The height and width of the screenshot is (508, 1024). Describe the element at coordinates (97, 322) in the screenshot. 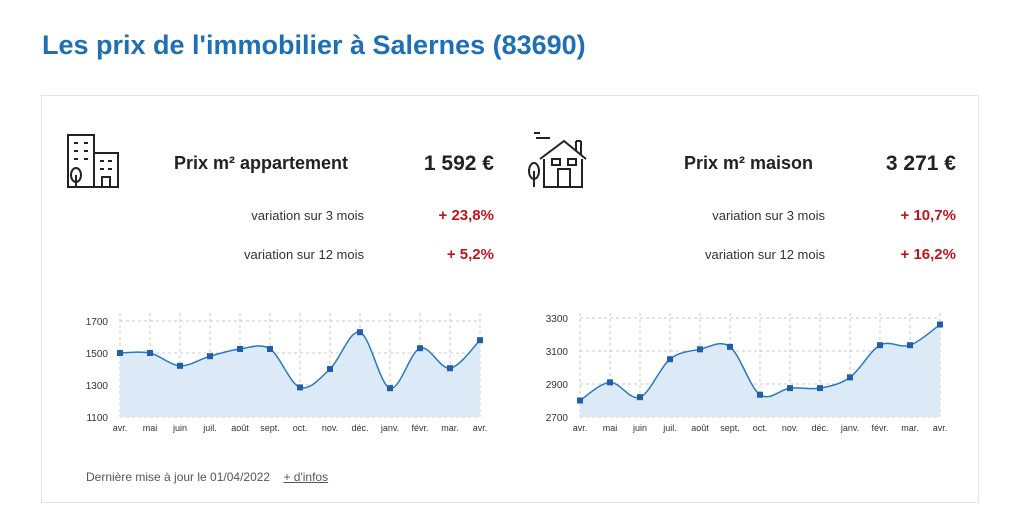

I see `y-tick-label: 1700` at that location.